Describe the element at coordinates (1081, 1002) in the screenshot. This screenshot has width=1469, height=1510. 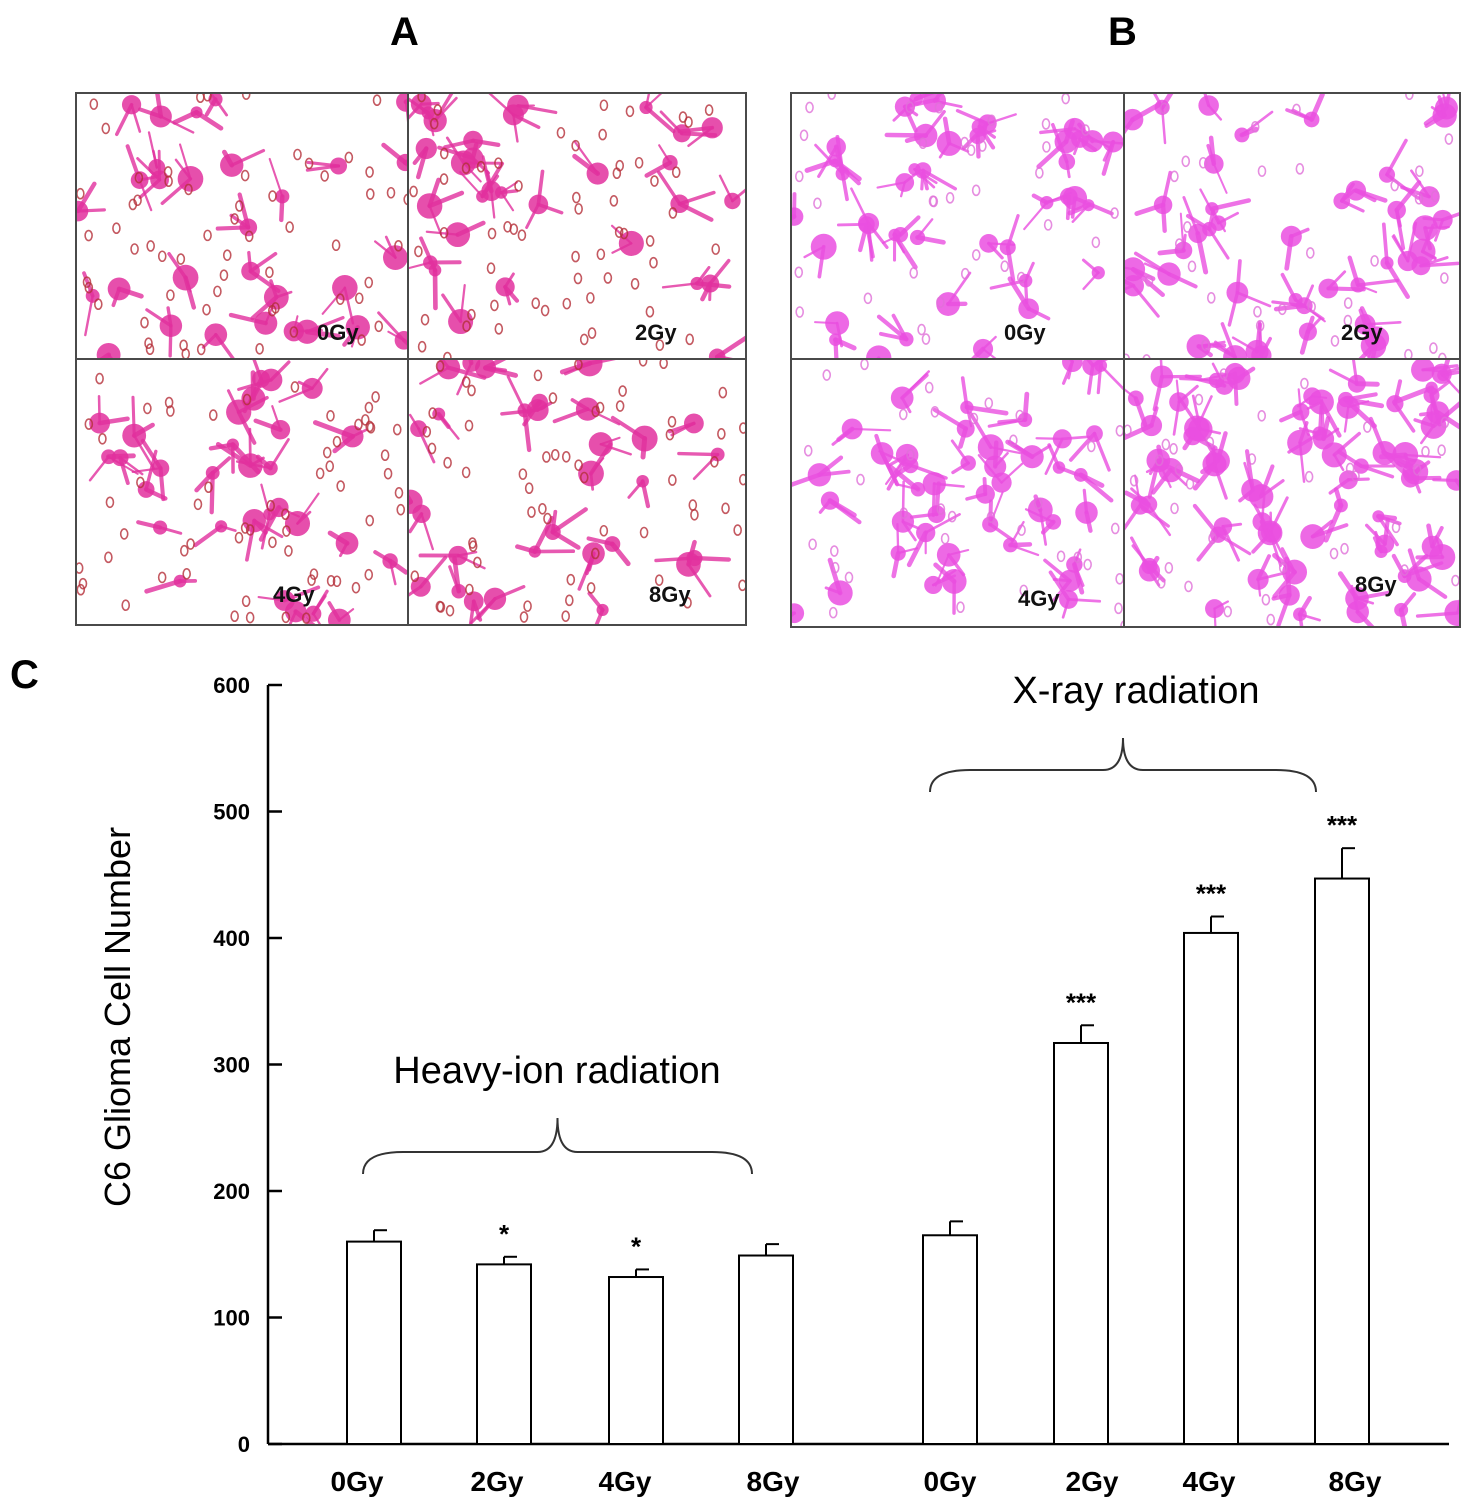
I see `significance-marker: ***` at that location.